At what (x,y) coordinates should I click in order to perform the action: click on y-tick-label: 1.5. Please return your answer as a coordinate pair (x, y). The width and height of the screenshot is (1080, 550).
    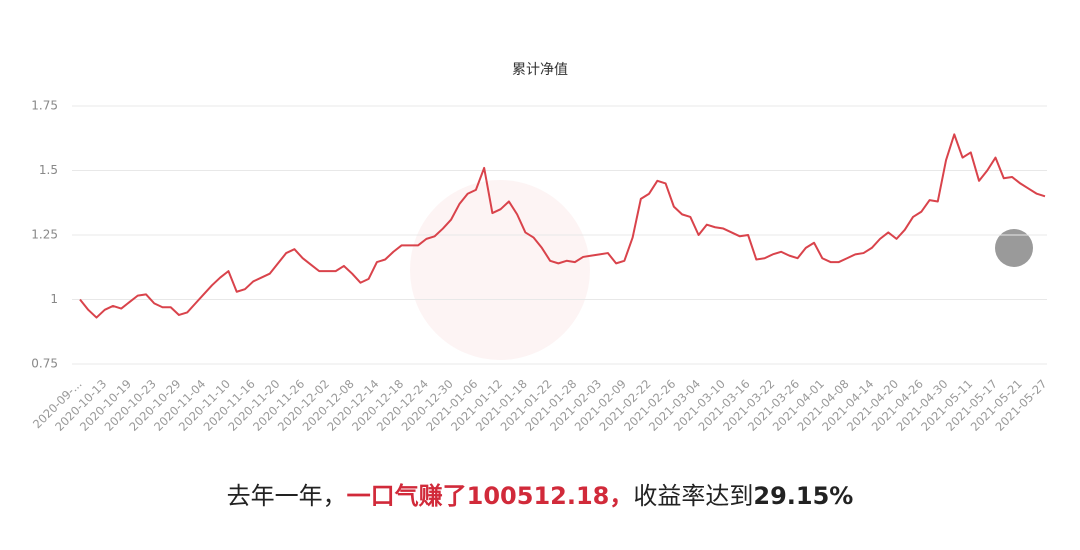
    Looking at the image, I should click on (48, 170).